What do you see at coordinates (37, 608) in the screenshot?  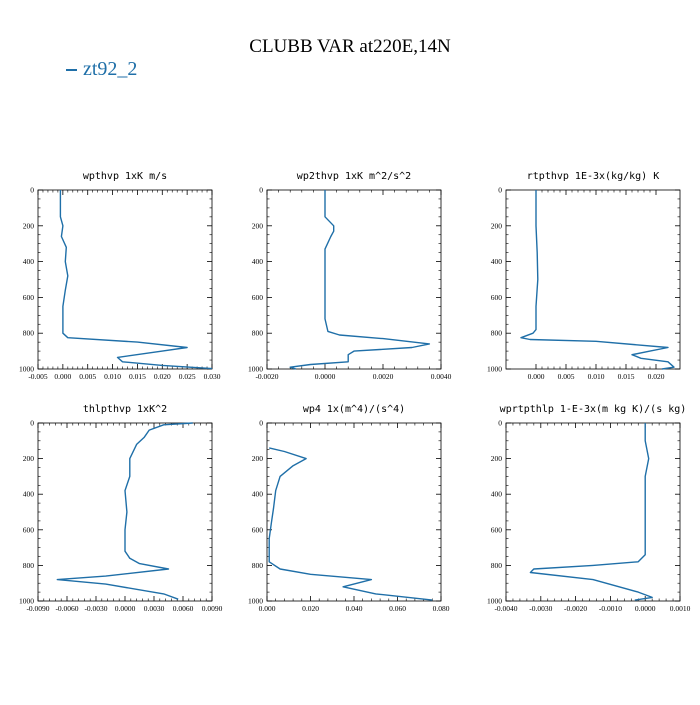 I see `x-tick-label: -0.0090` at bounding box center [37, 608].